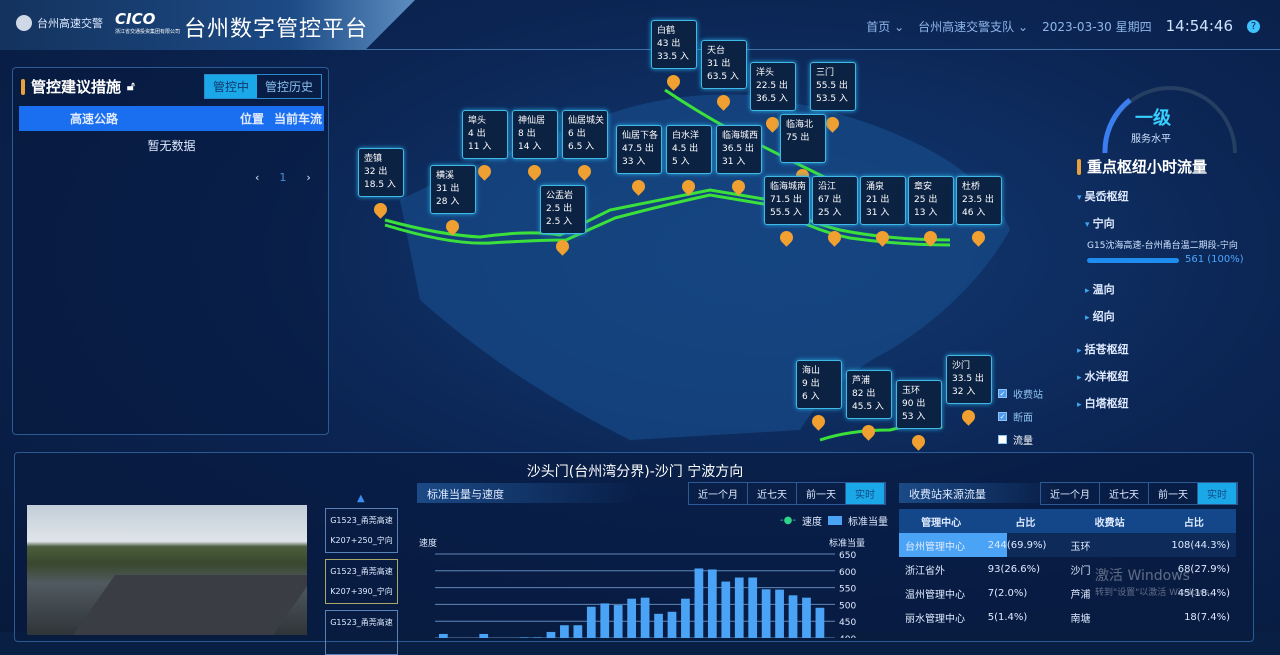  Describe the element at coordinates (257, 177) in the screenshot. I see `prev-page: ‹` at that location.